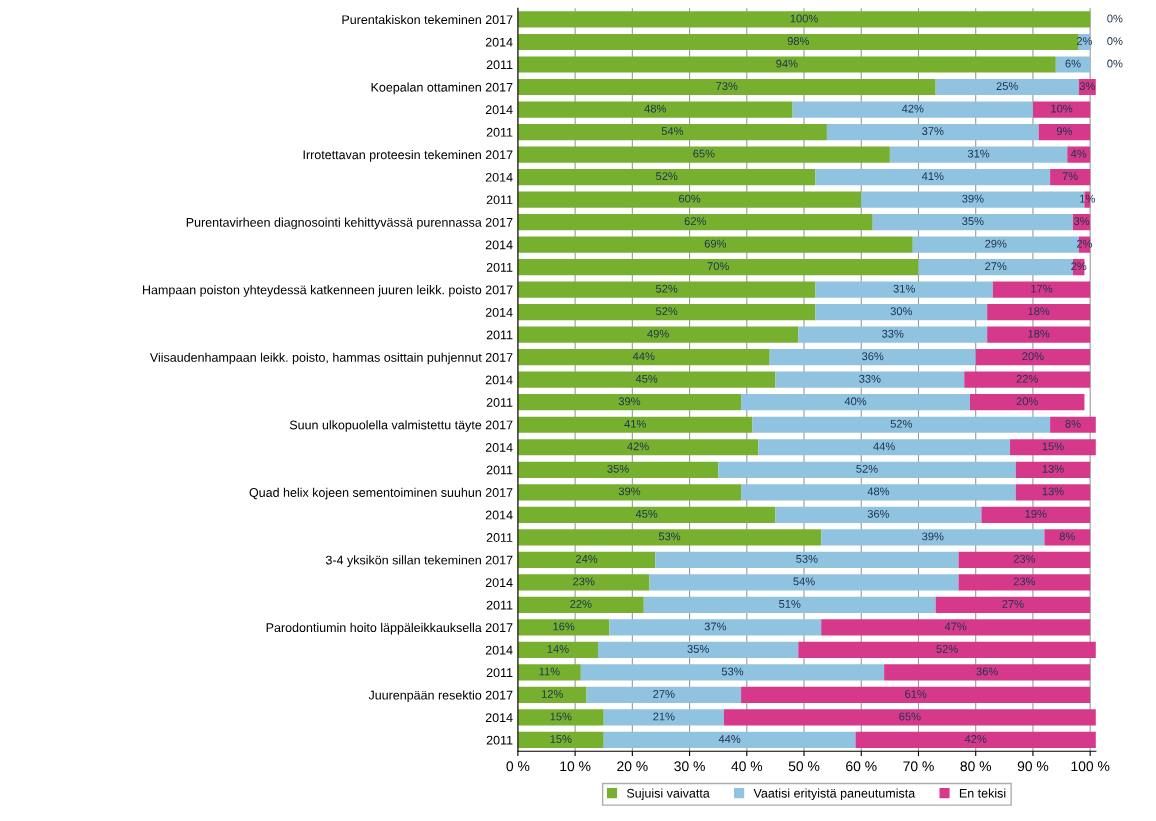  I want to click on data-label: 45%, so click(646, 513).